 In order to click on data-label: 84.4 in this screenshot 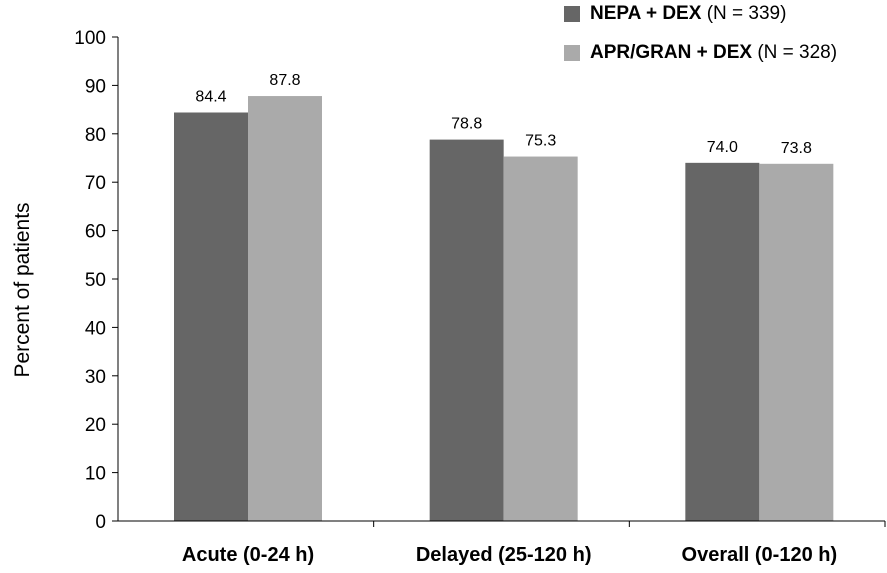, I will do `click(210, 97)`.